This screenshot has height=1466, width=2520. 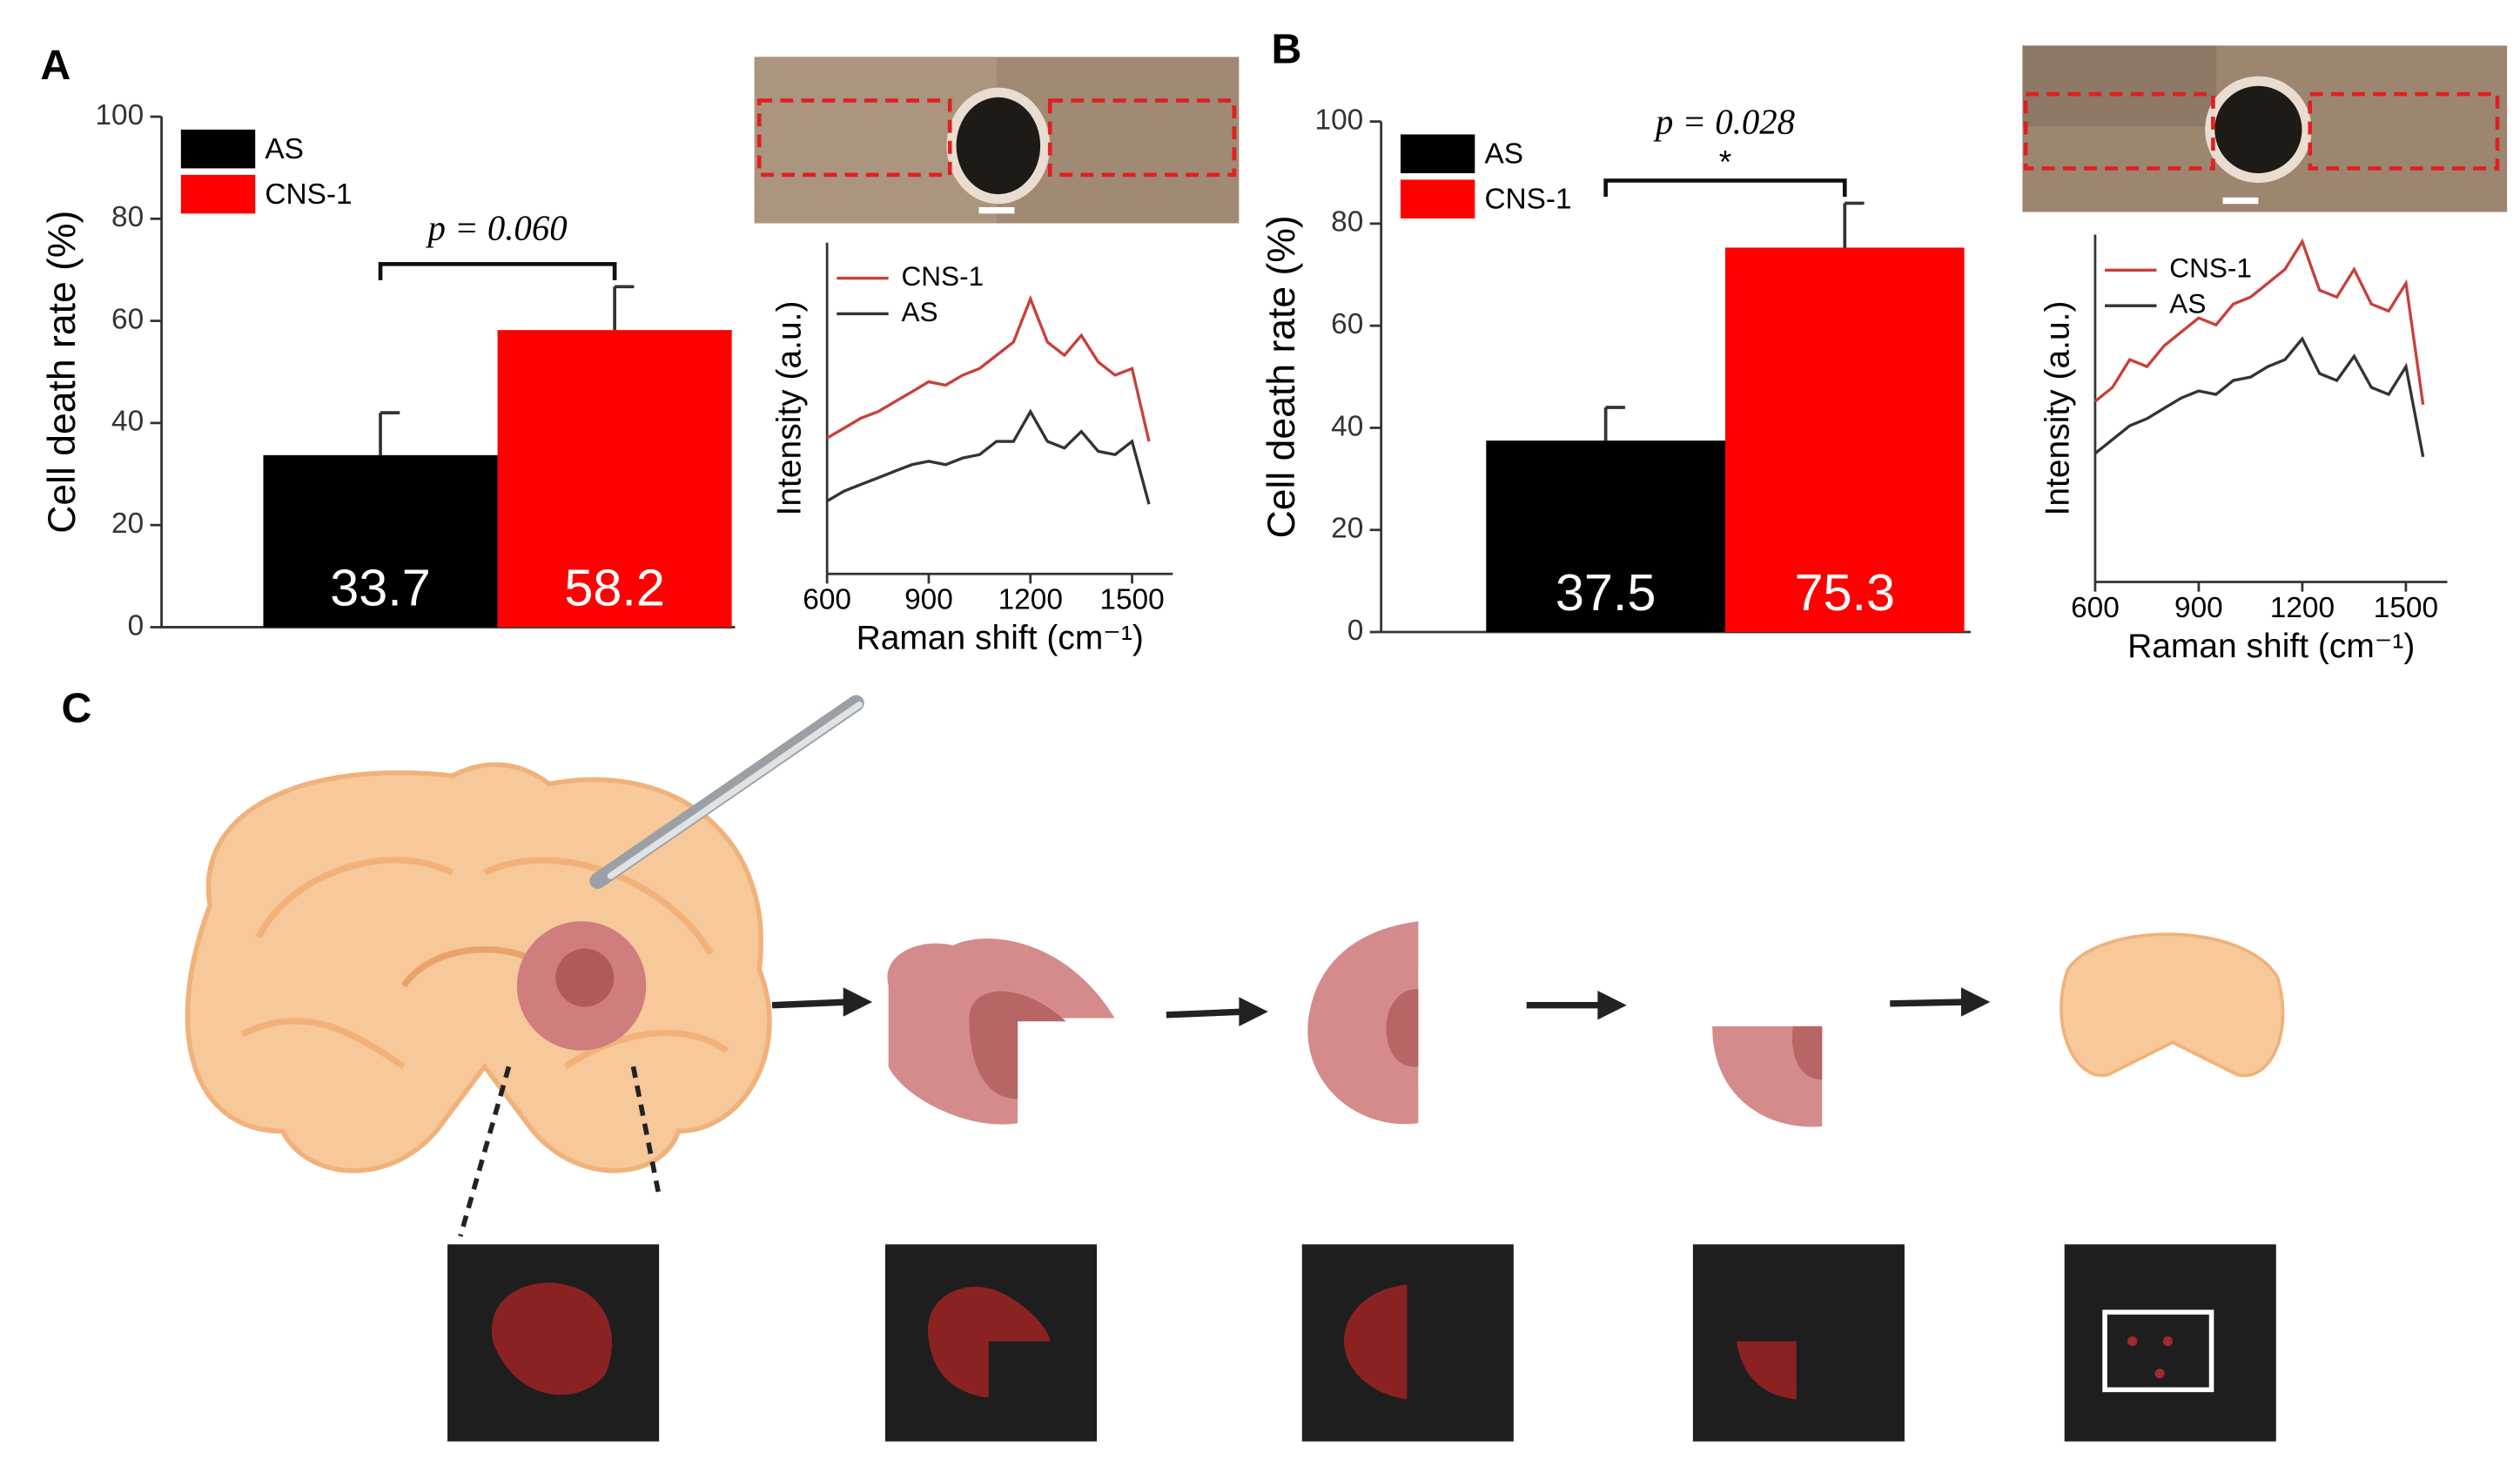 I want to click on annotation: p = 0.060, so click(x=496, y=228).